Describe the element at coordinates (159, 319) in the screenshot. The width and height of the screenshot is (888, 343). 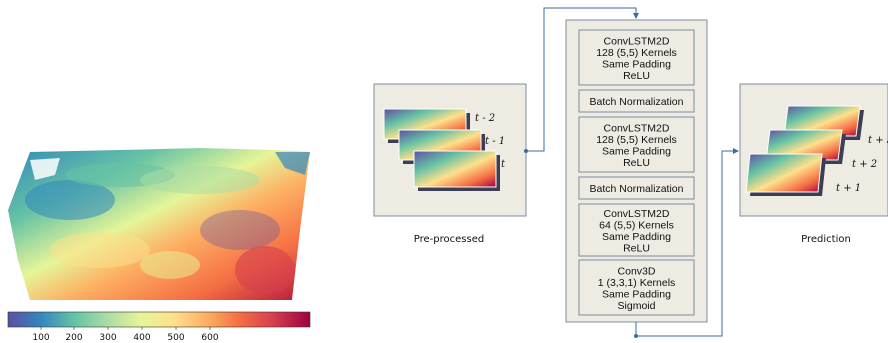
I see `colorbar-gradient` at that location.